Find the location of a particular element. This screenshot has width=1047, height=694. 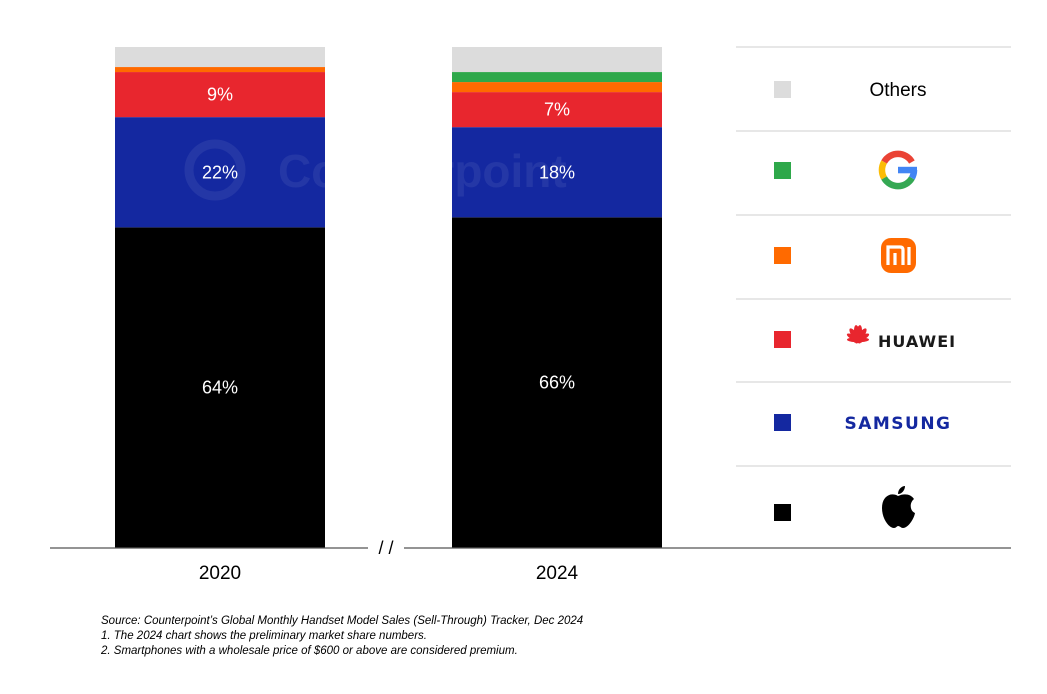

apple-logo-icon is located at coordinates (898, 507).